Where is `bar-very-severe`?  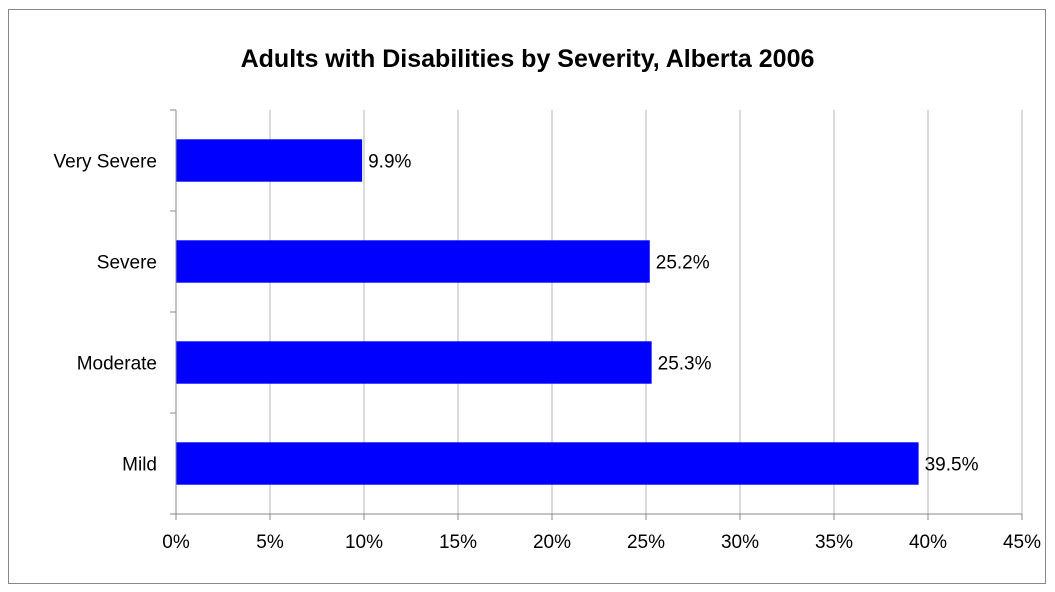
bar-very-severe is located at coordinates (269, 160).